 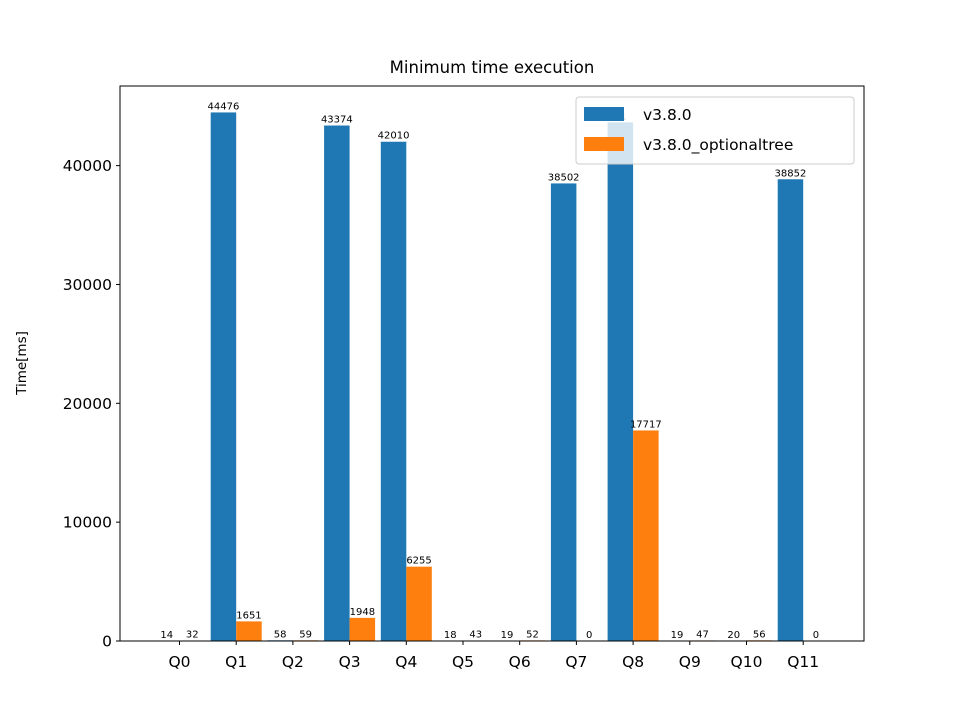 What do you see at coordinates (337, 120) in the screenshot?
I see `bar-label-v3-8-0-q3: 43374` at bounding box center [337, 120].